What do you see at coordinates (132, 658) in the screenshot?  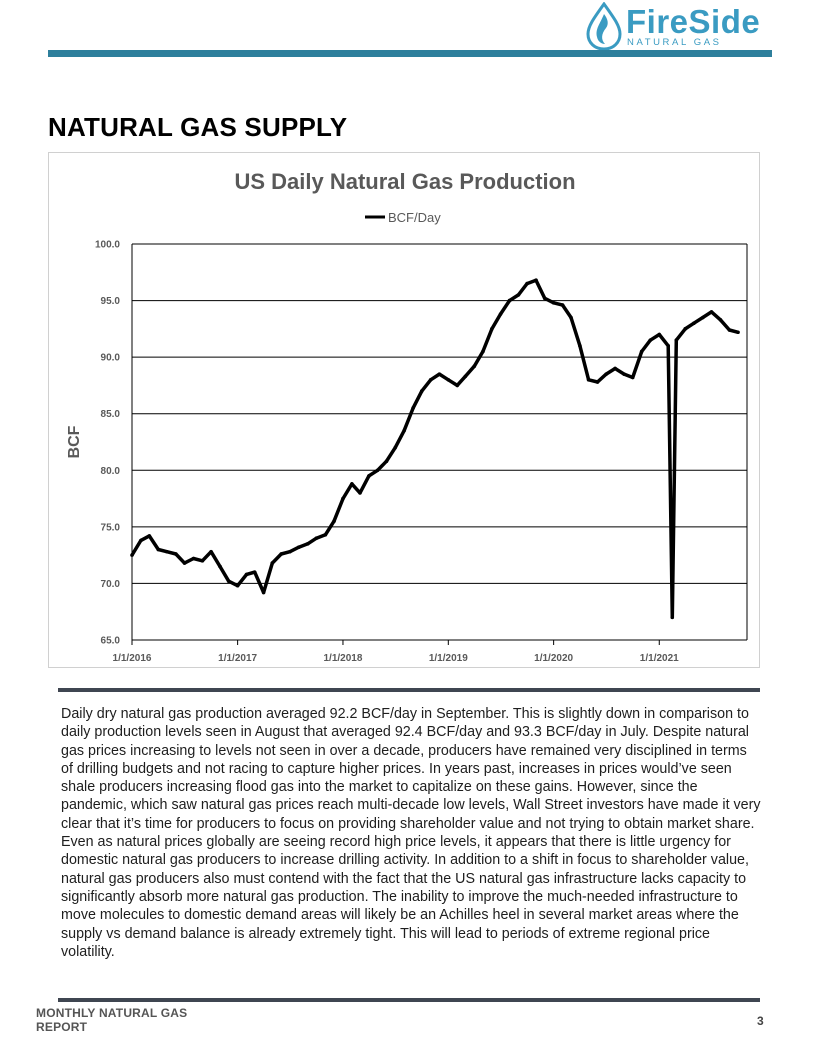 I see `x-tick-label: 1/1/2016` at bounding box center [132, 658].